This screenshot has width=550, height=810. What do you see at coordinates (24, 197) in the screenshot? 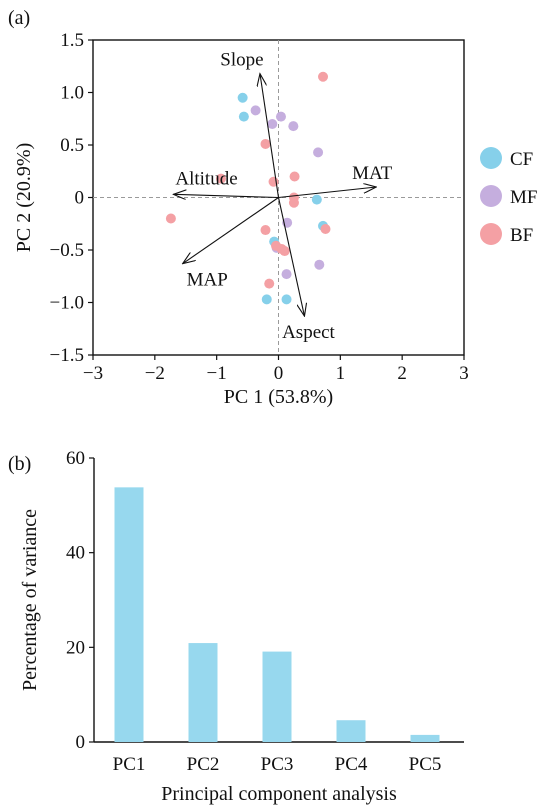
I see `pca-y-axis-label: PC 2 (20.9%)` at bounding box center [24, 197].